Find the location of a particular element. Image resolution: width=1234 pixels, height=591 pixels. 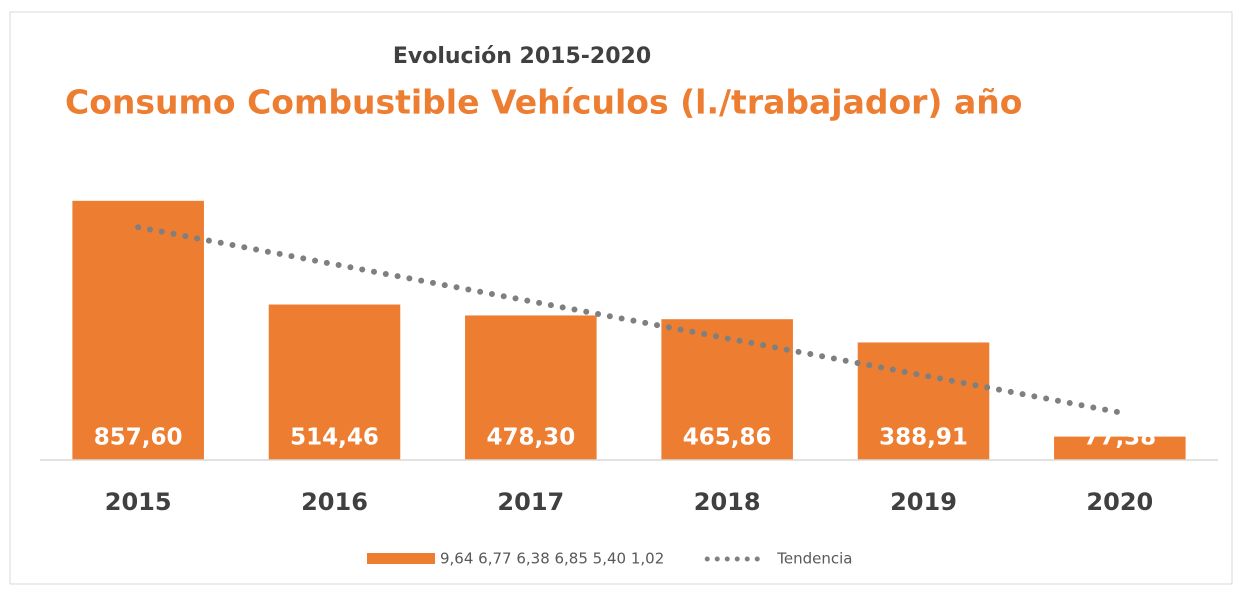

data-label: 465,86 is located at coordinates (727, 438).